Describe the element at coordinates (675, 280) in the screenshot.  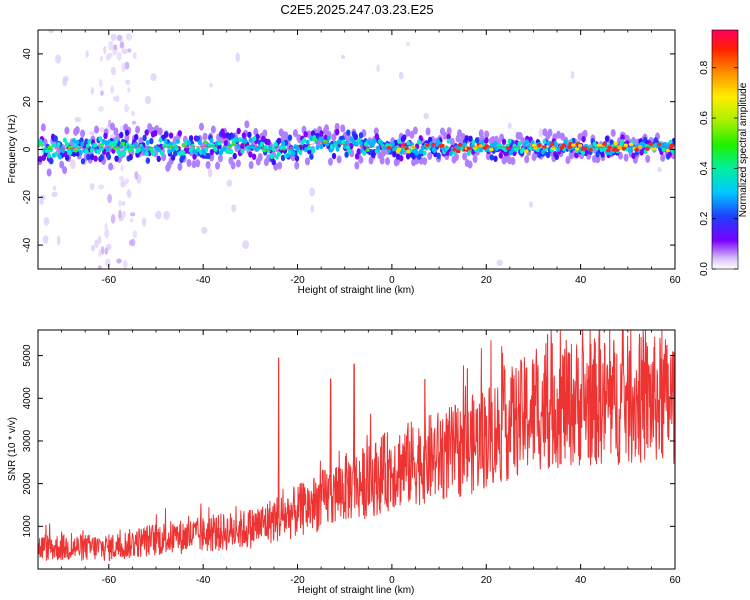
I see `x-tick-label: 60` at that location.